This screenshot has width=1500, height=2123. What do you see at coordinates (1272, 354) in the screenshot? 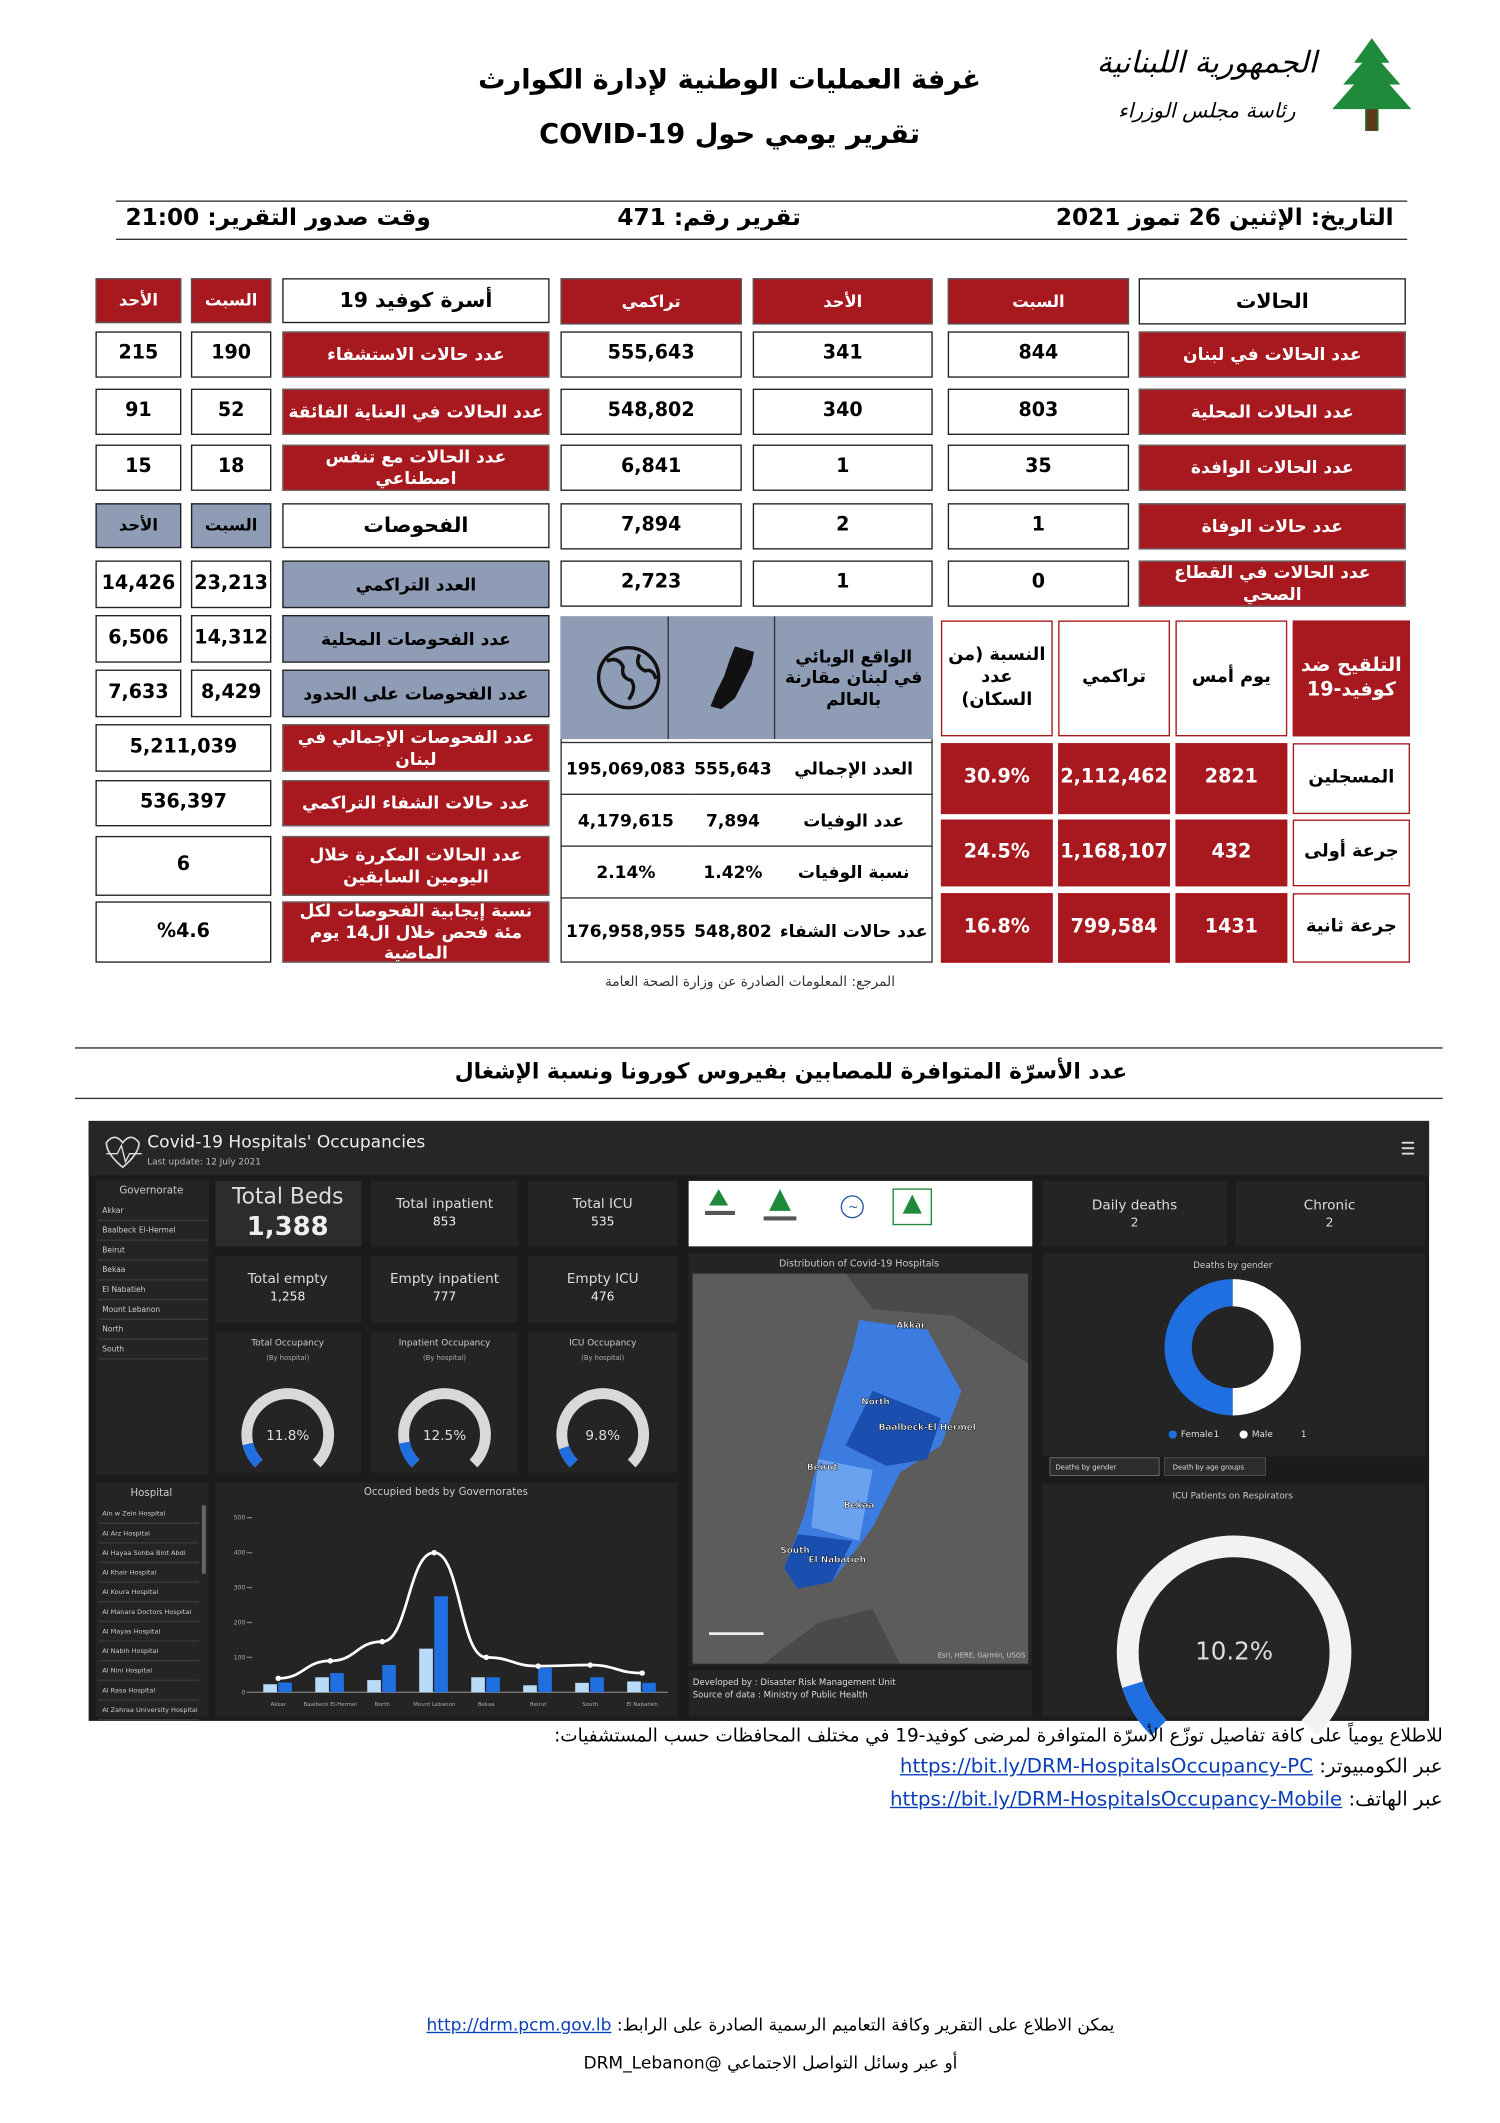
I see `row-label: عدد الحالات في لبنان` at bounding box center [1272, 354].